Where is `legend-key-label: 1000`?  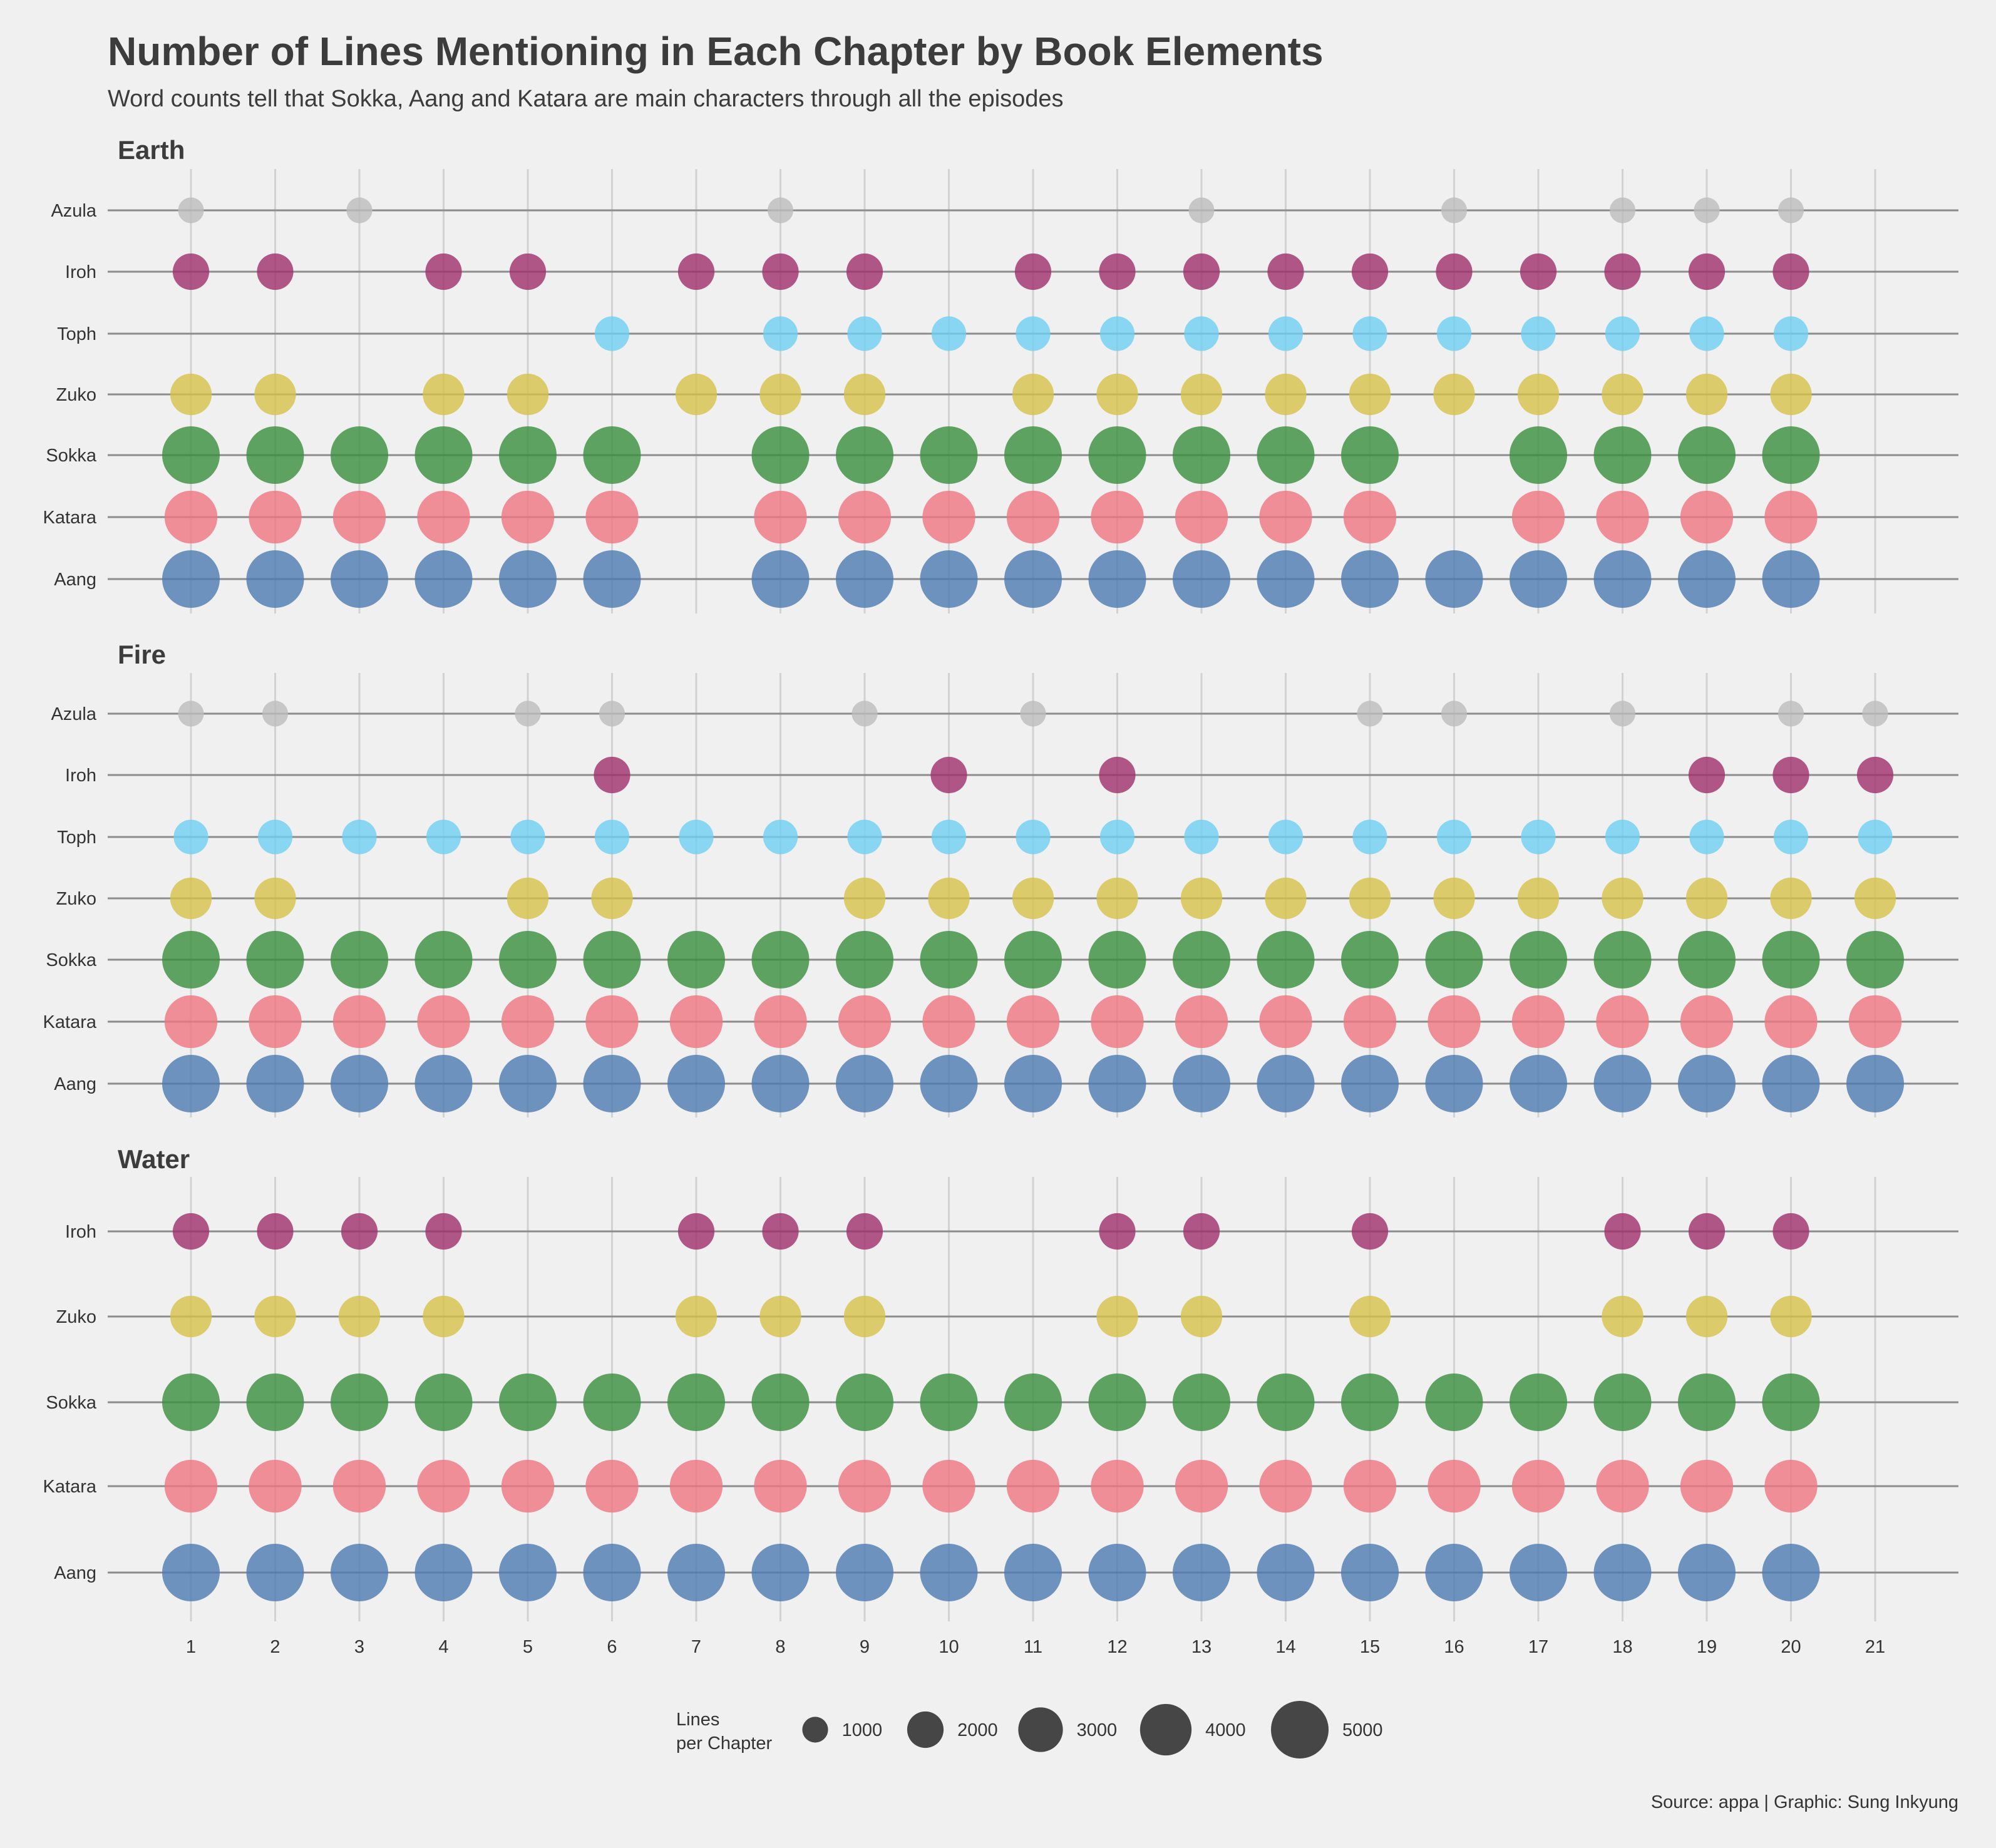 legend-key-label: 1000 is located at coordinates (862, 1730).